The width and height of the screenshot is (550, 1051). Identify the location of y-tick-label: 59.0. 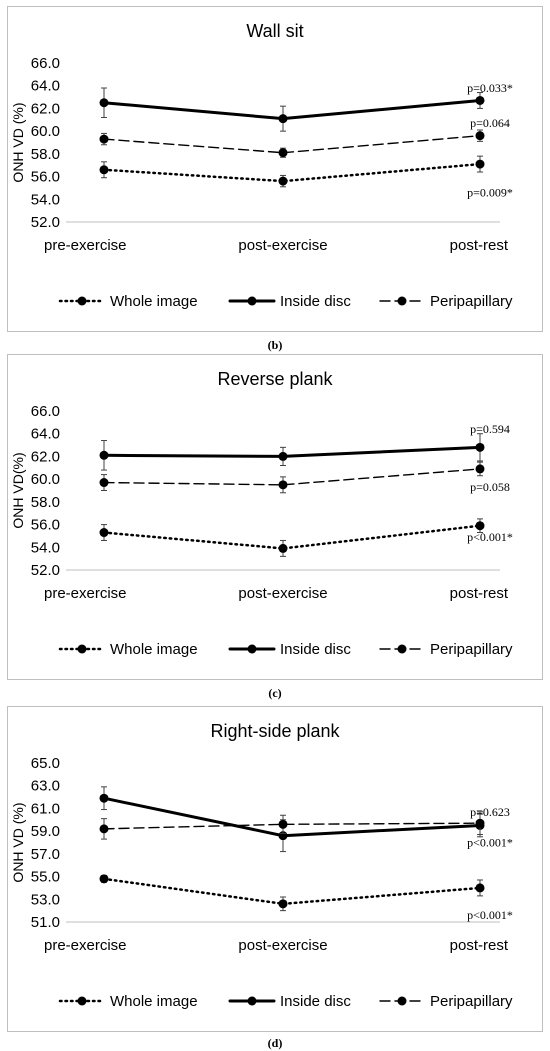
(45, 831).